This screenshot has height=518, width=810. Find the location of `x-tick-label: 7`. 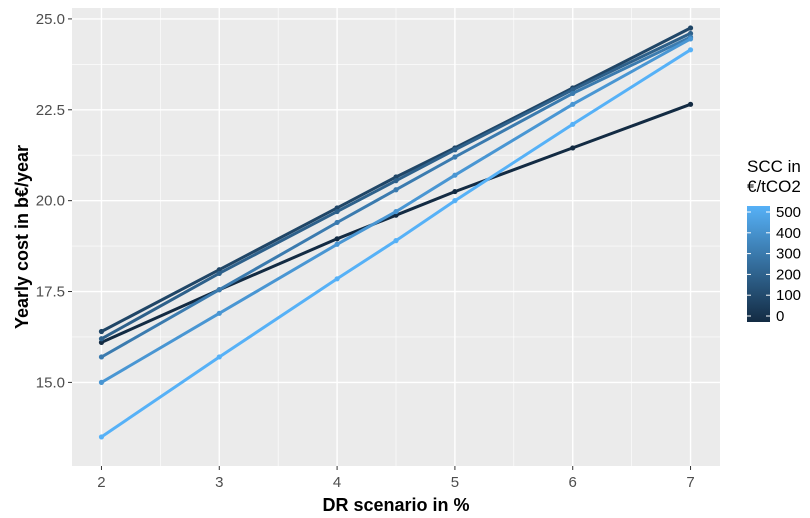

x-tick-label: 7 is located at coordinates (690, 482).